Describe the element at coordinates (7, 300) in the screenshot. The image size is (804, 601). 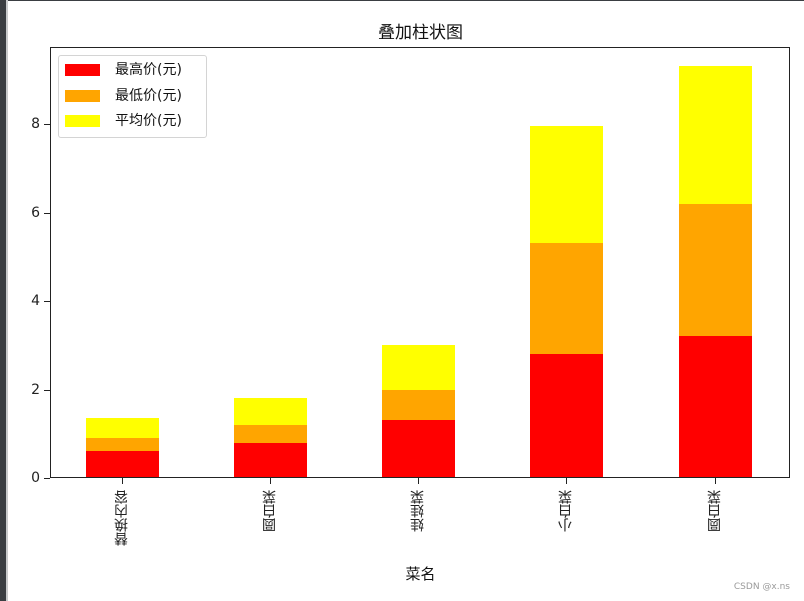
I see `window-frame-divider` at that location.